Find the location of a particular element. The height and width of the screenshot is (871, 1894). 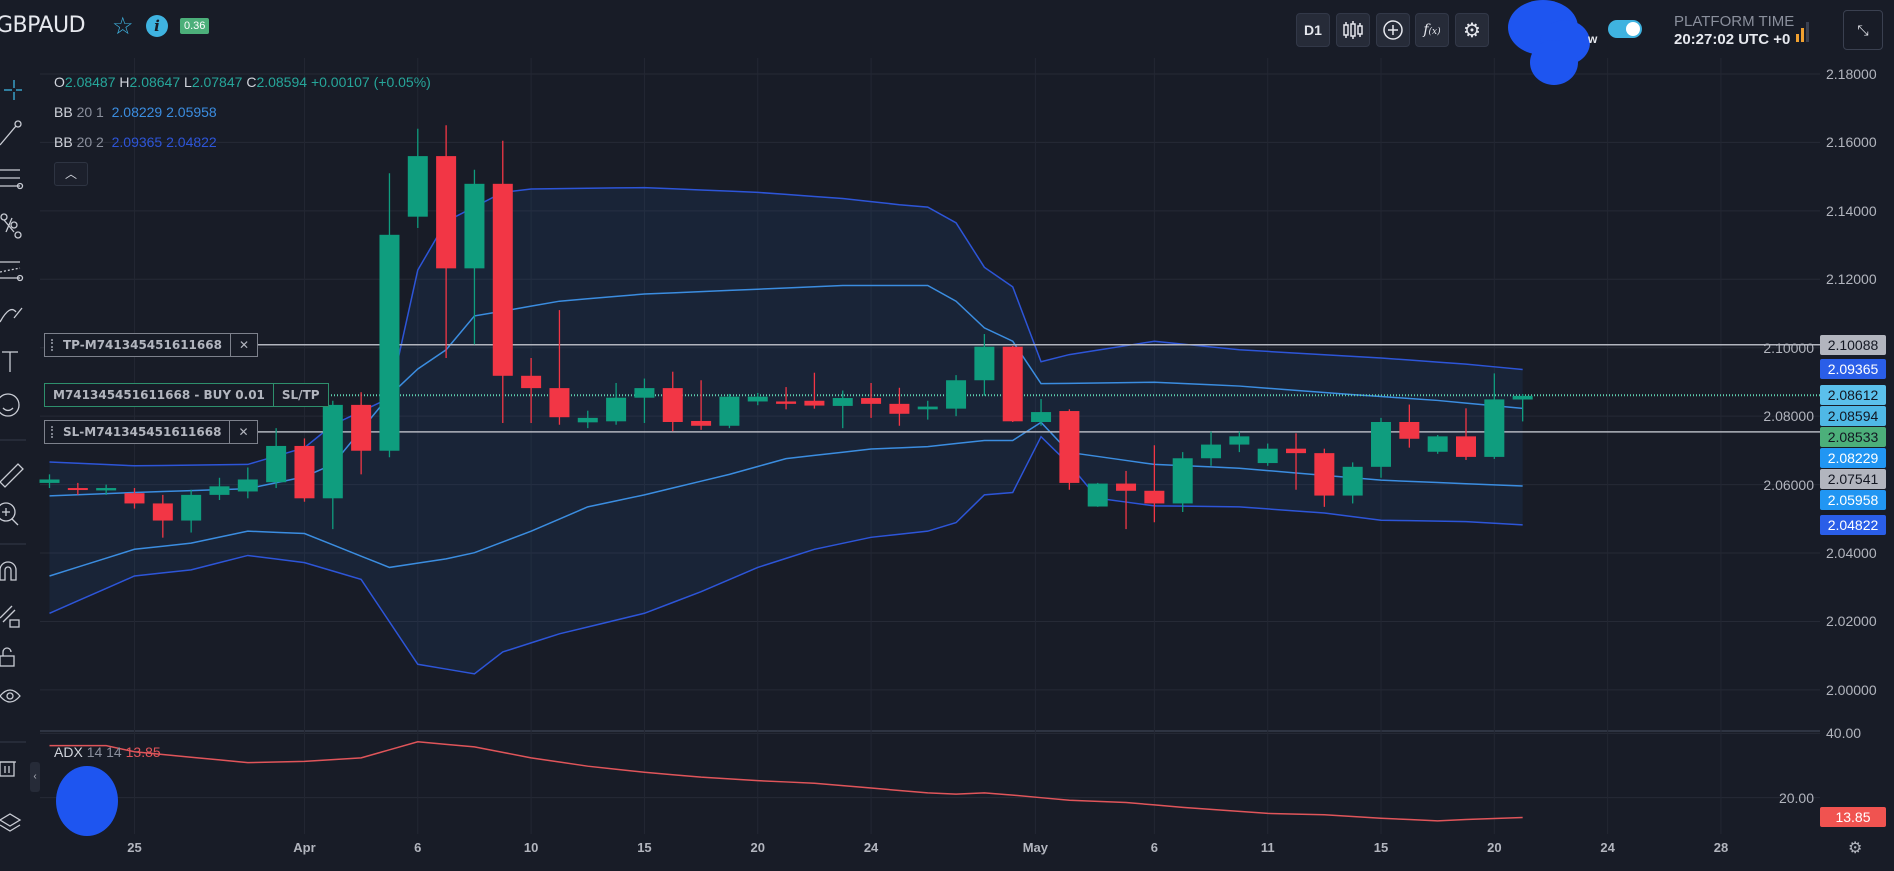

bb2-params: 20 2 is located at coordinates (90, 142).